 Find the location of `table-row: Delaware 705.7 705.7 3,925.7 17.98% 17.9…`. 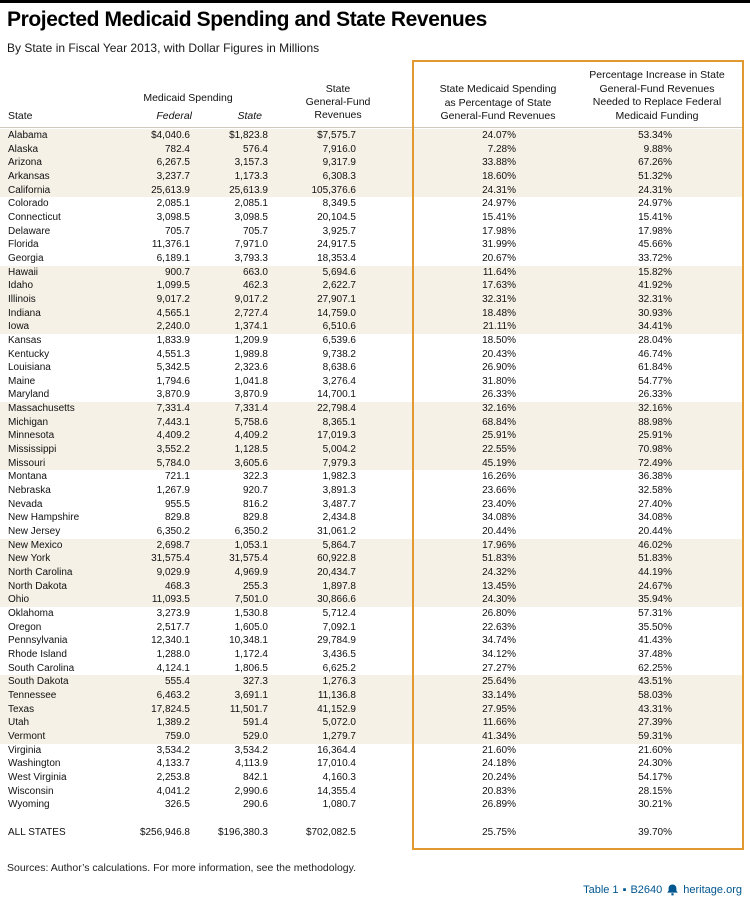

table-row: Delaware 705.7 705.7 3,925.7 17.98% 17.9… is located at coordinates (372, 232).